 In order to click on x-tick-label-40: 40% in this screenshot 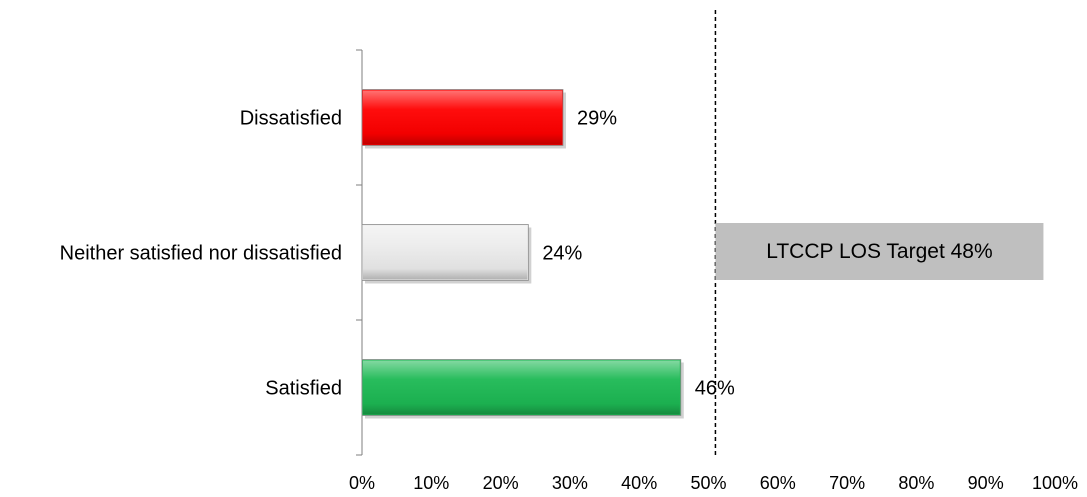, I will do `click(639, 483)`.